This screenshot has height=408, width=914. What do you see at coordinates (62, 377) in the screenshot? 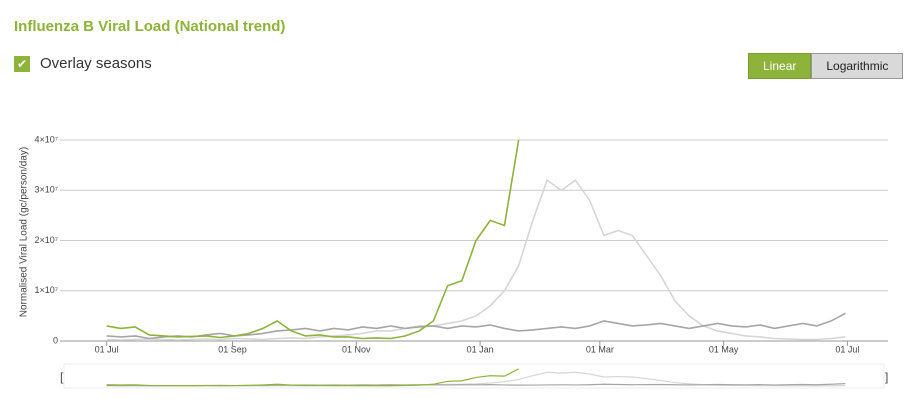
I see `navigator-handle: [` at bounding box center [62, 377].